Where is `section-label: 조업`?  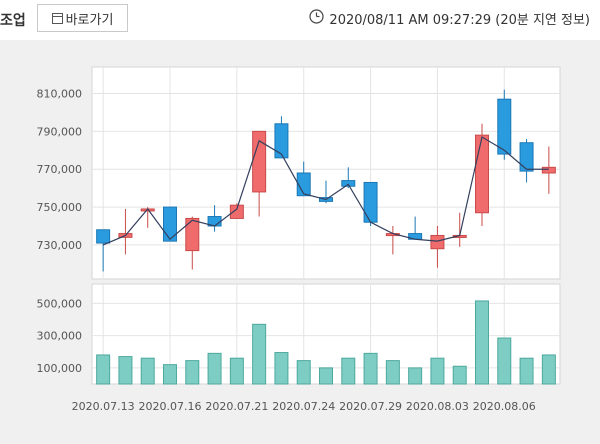
section-label: 조업 is located at coordinates (13, 21).